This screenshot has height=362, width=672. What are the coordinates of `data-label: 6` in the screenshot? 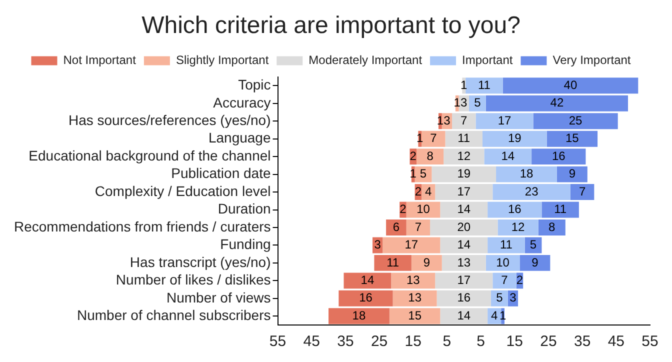 It's located at (396, 227).